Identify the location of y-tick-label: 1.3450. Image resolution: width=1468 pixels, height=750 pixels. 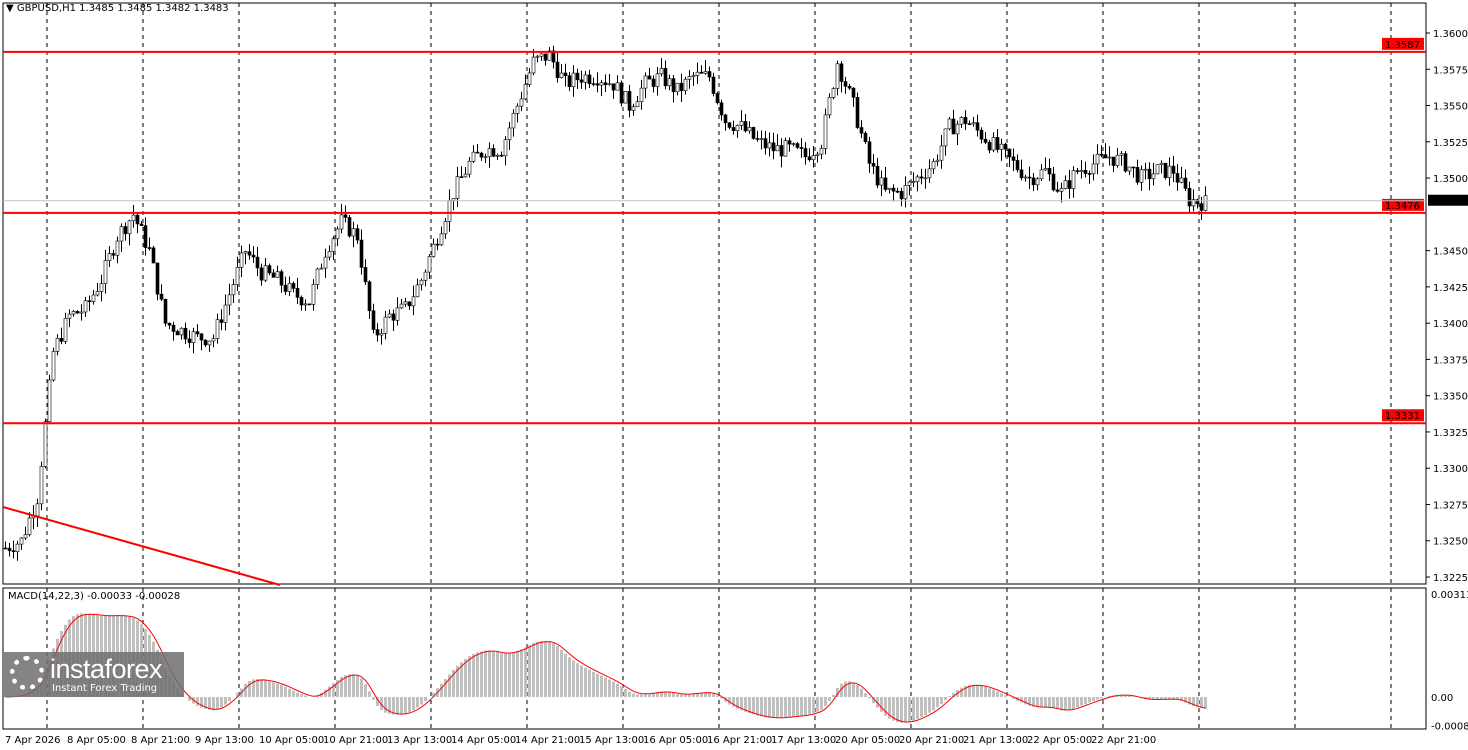
(1450, 252).